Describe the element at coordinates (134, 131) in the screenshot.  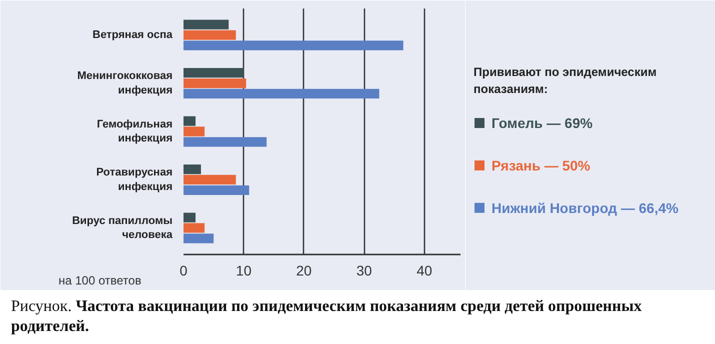
I see `y-tick-label: Гемофильная инфекция` at that location.